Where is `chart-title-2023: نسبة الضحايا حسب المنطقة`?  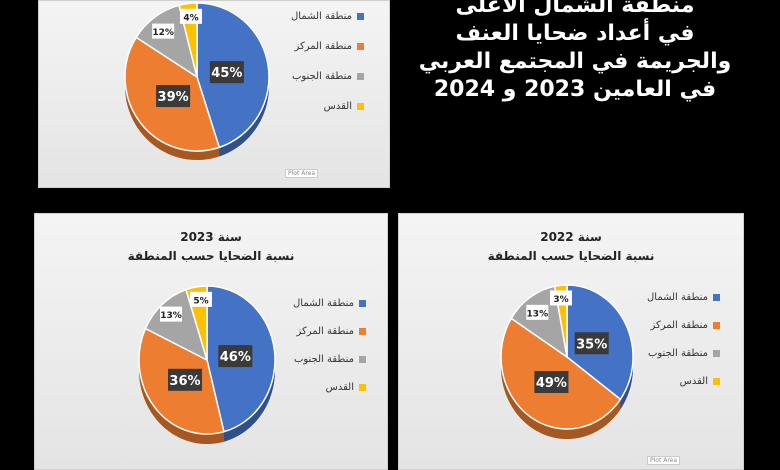 chart-title-2023: نسبة الضحايا حسب المنطقة is located at coordinates (211, 256).